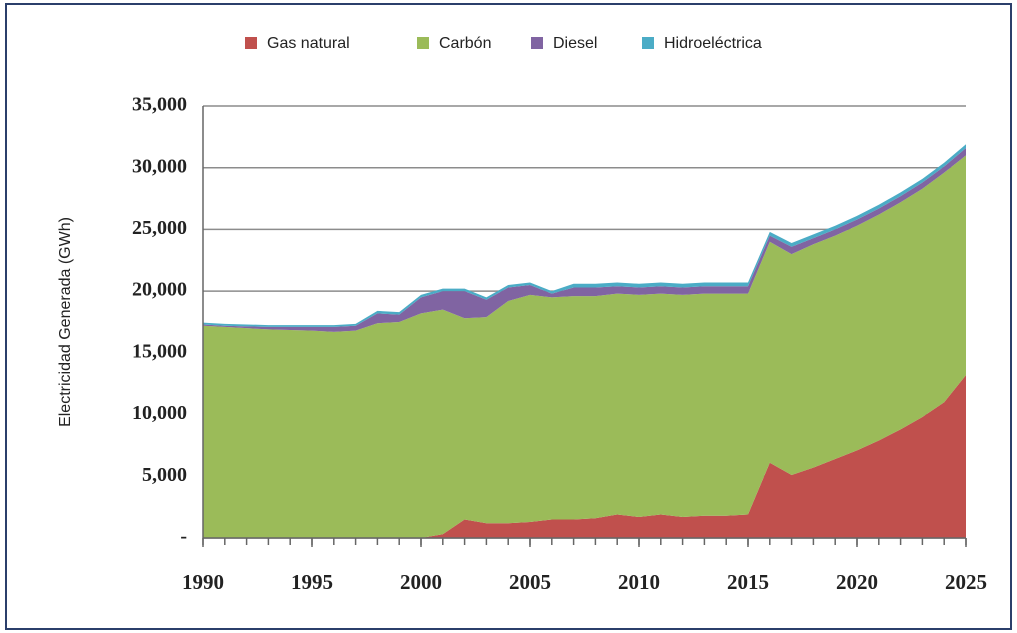 This screenshot has width=1017, height=633. I want to click on x-tick-label: 1995, so click(312, 582).